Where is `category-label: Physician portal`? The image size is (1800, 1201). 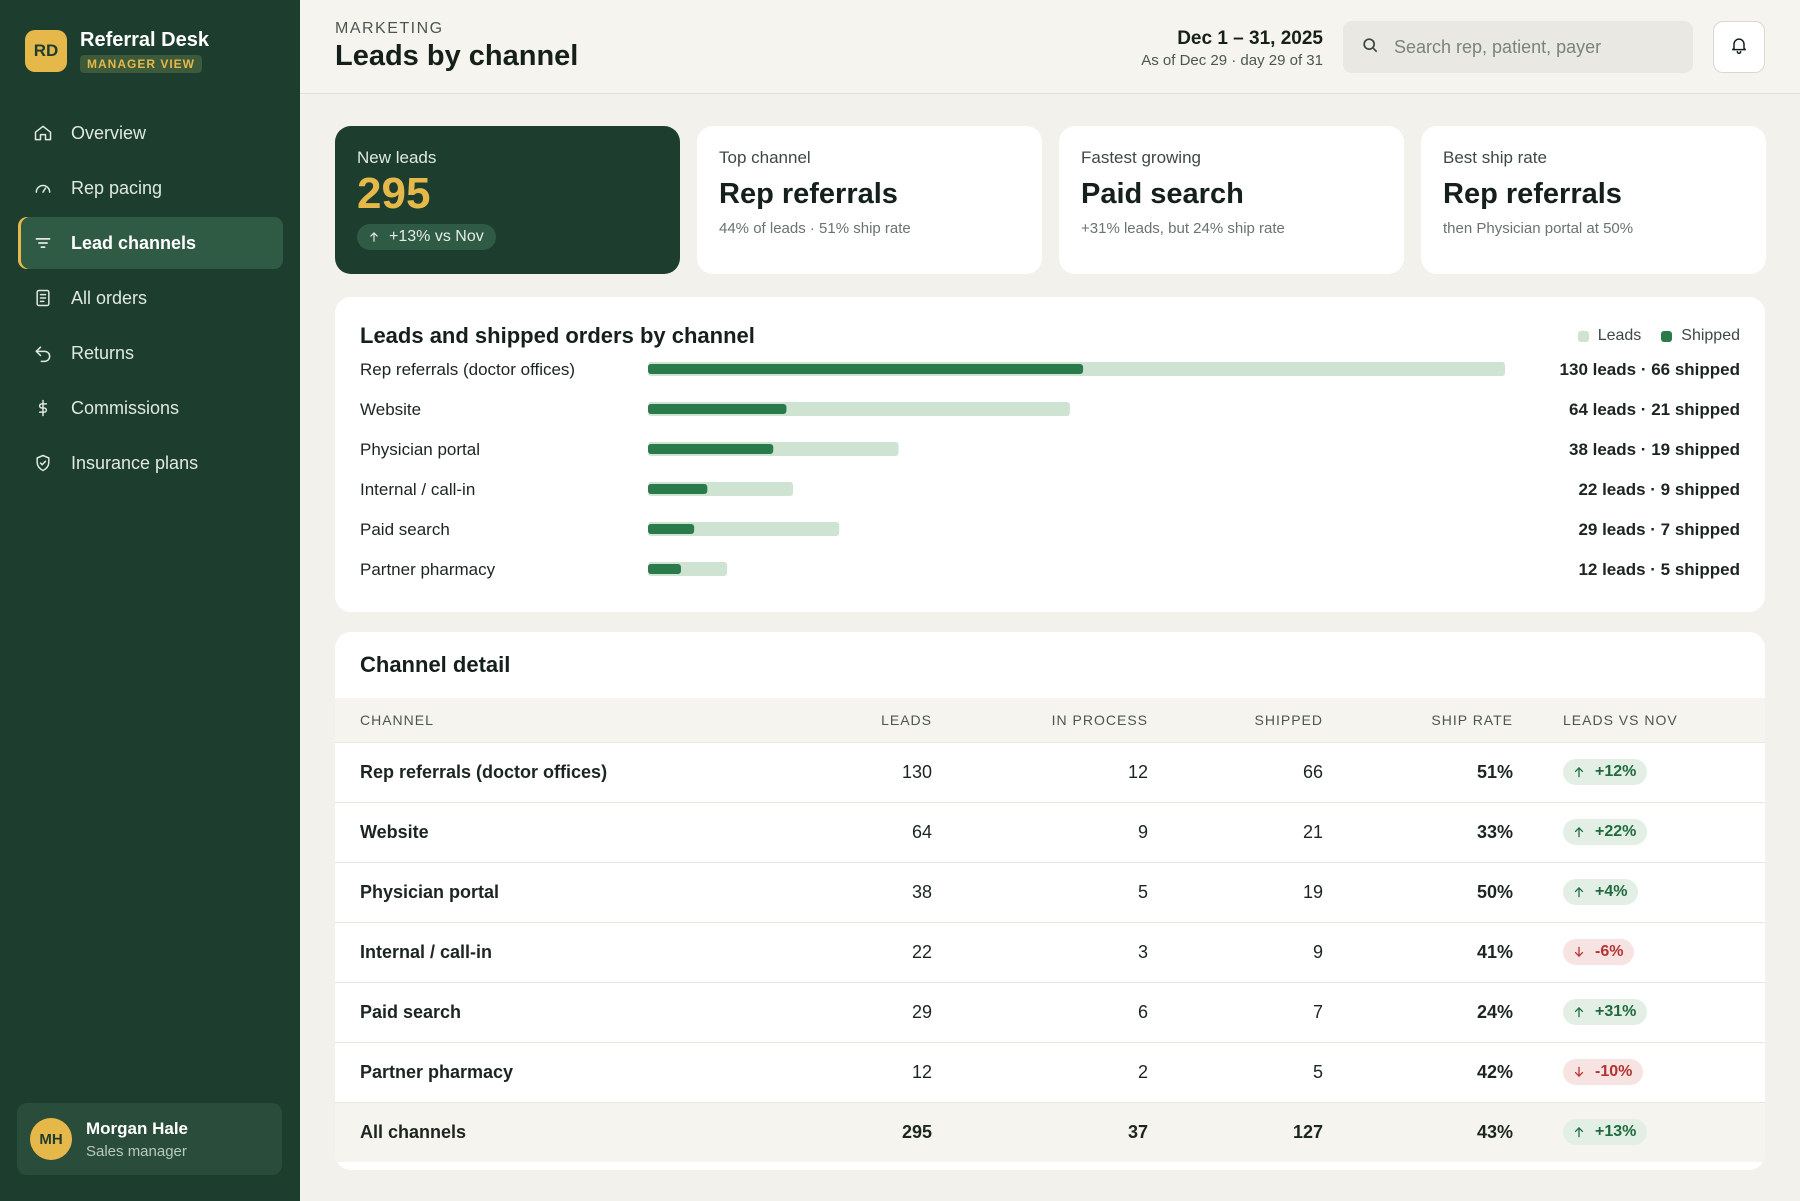
category-label: Physician portal is located at coordinates (420, 449).